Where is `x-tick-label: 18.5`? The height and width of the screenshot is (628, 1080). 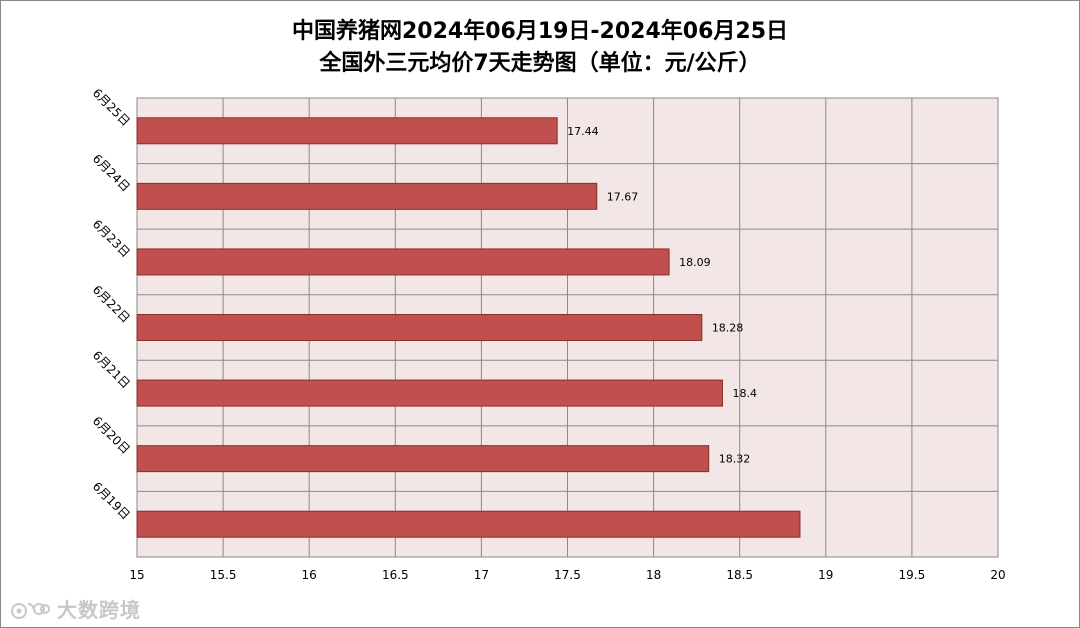 x-tick-label: 18.5 is located at coordinates (739, 575).